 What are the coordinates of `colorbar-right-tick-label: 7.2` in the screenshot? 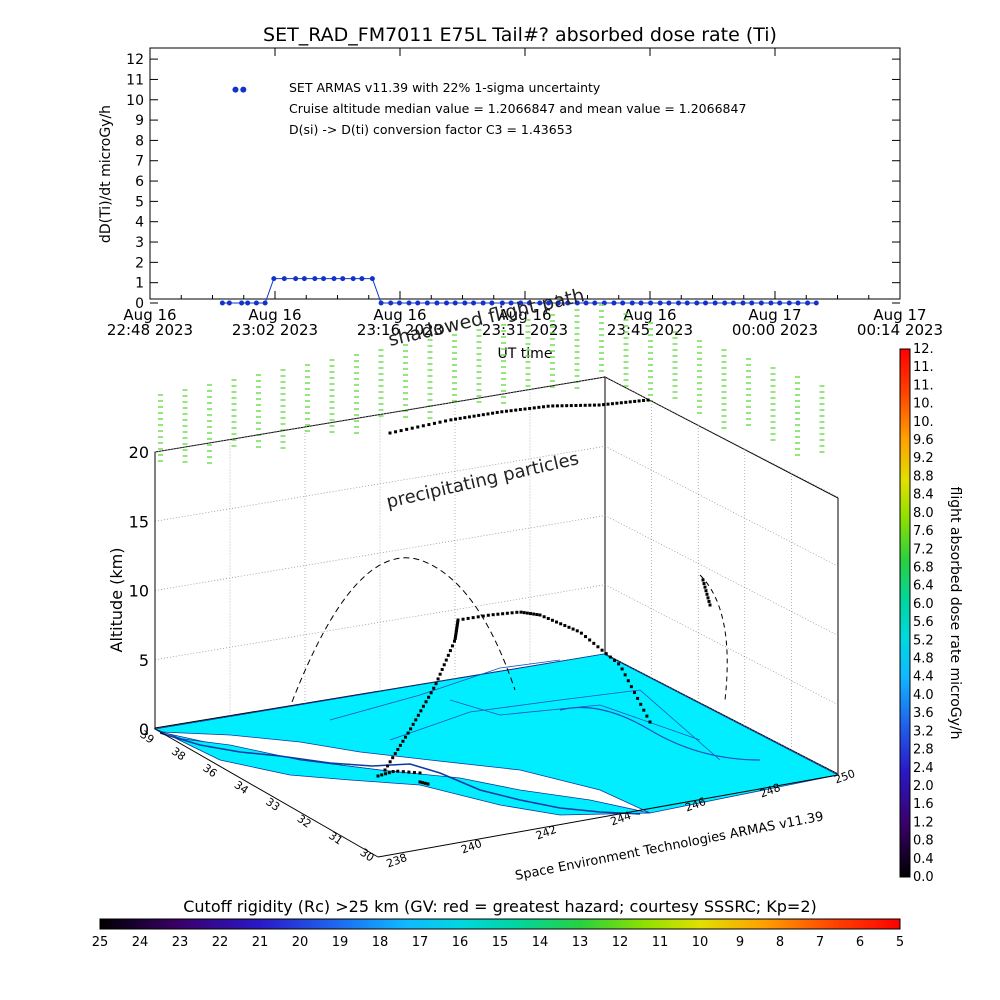 It's located at (923, 549).